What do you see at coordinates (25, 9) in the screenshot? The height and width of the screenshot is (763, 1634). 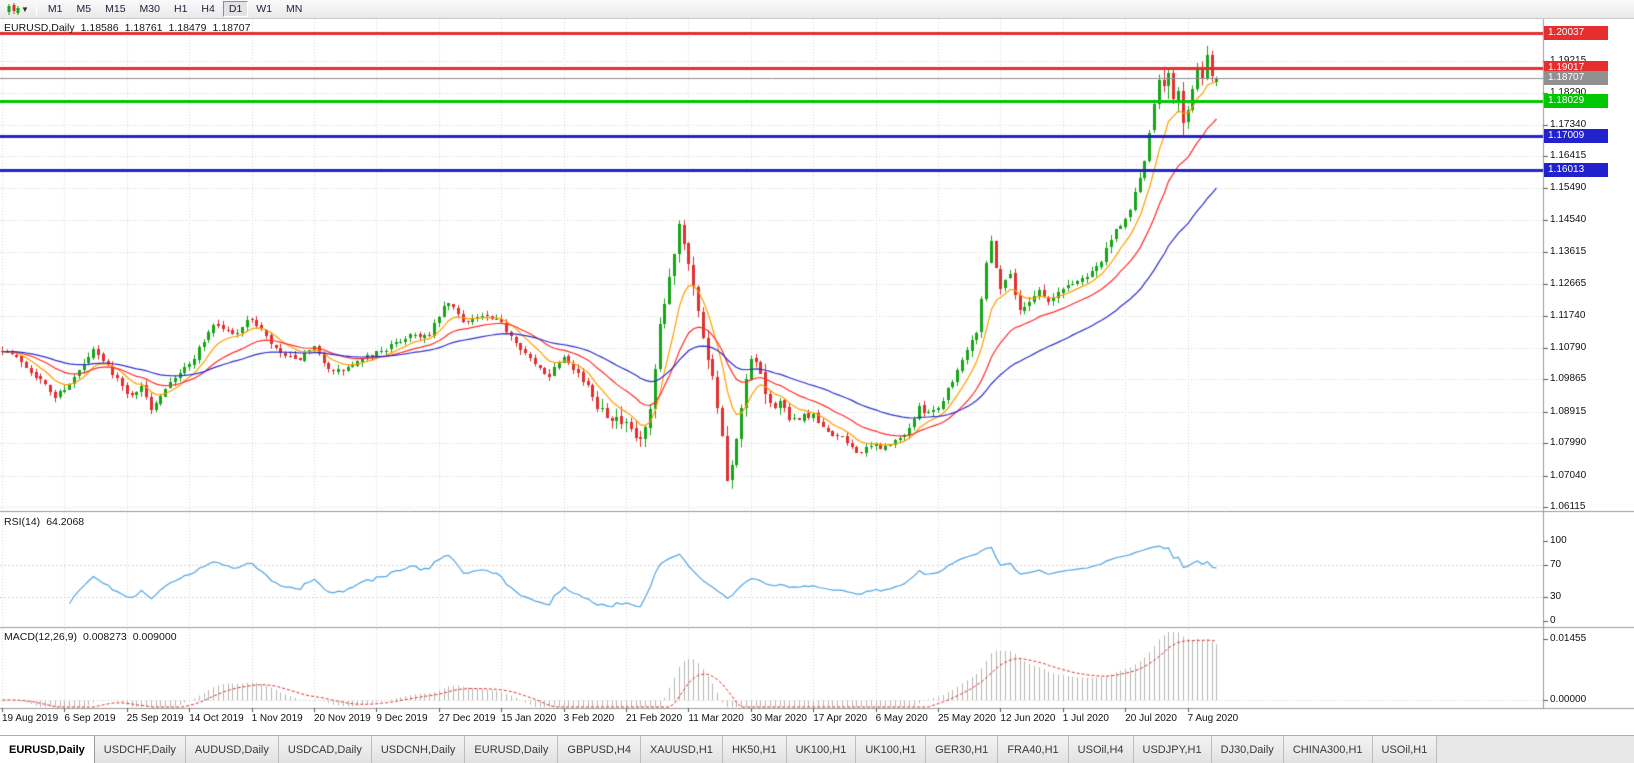 I see `chevron-down-icon: ▼` at bounding box center [25, 9].